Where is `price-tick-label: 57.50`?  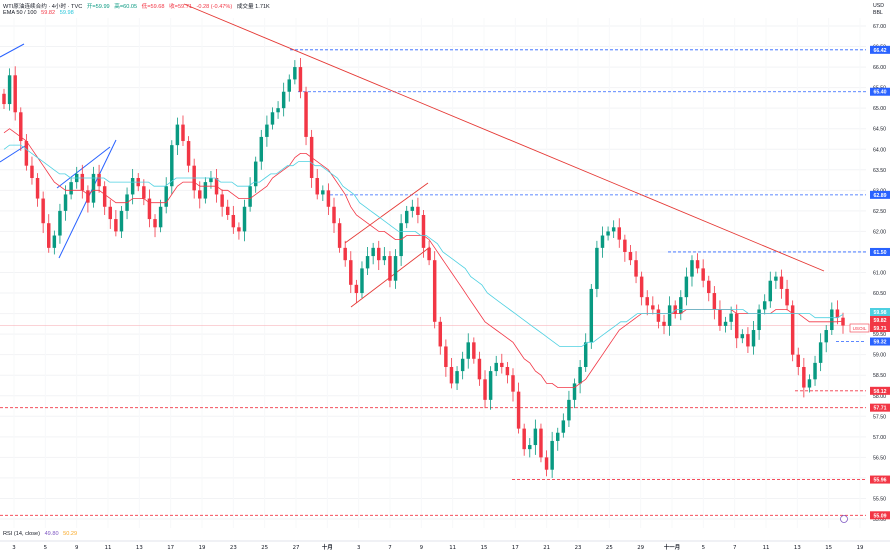 price-tick-label: 57.50 is located at coordinates (879, 417).